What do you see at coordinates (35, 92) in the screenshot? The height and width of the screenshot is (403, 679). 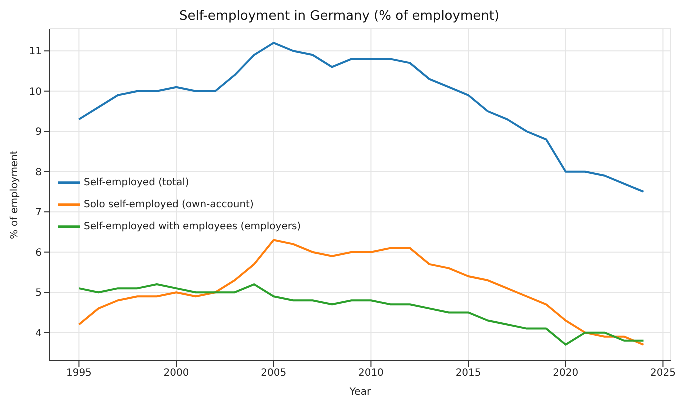 I see `y-tick-label: 10` at bounding box center [35, 92].